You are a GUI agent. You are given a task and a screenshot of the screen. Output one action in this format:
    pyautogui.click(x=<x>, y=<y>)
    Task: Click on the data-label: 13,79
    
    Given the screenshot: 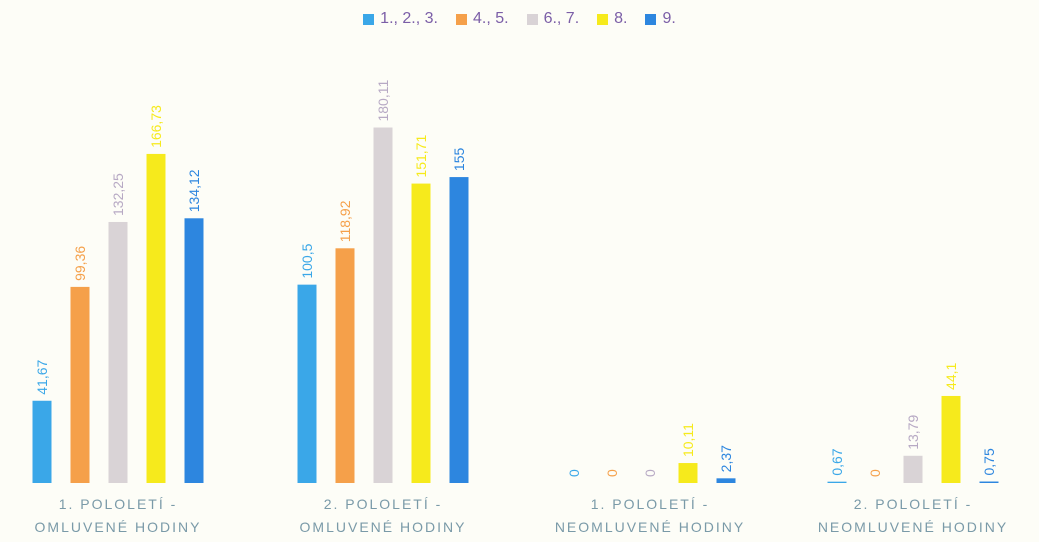 What is the action you would take?
    pyautogui.click(x=913, y=432)
    